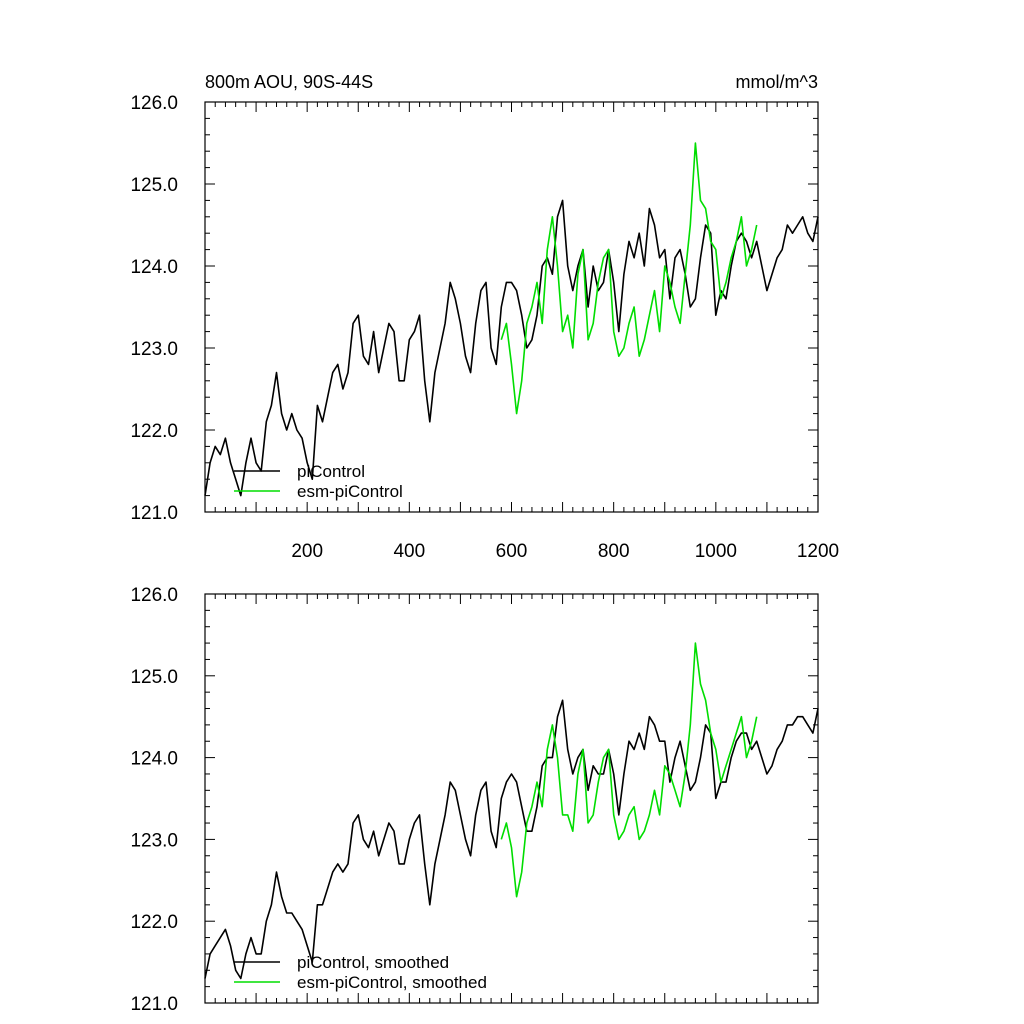 The image size is (1024, 1024). What do you see at coordinates (331, 471) in the screenshot?
I see `top-panel-legend-label: piControl` at bounding box center [331, 471].